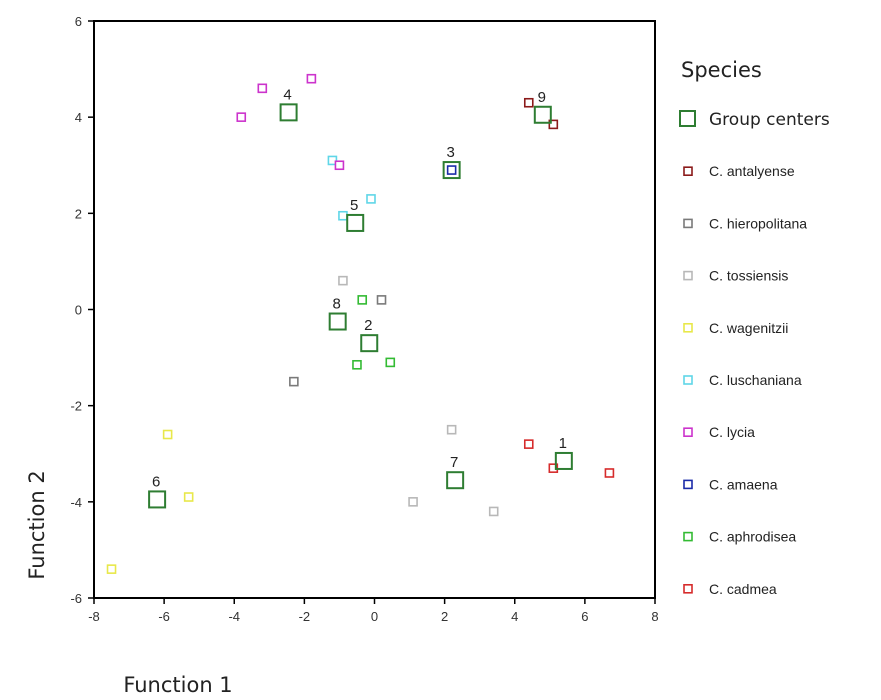 The width and height of the screenshot is (881, 700). Describe the element at coordinates (337, 304) in the screenshot. I see `group-center-label: 8` at that location.